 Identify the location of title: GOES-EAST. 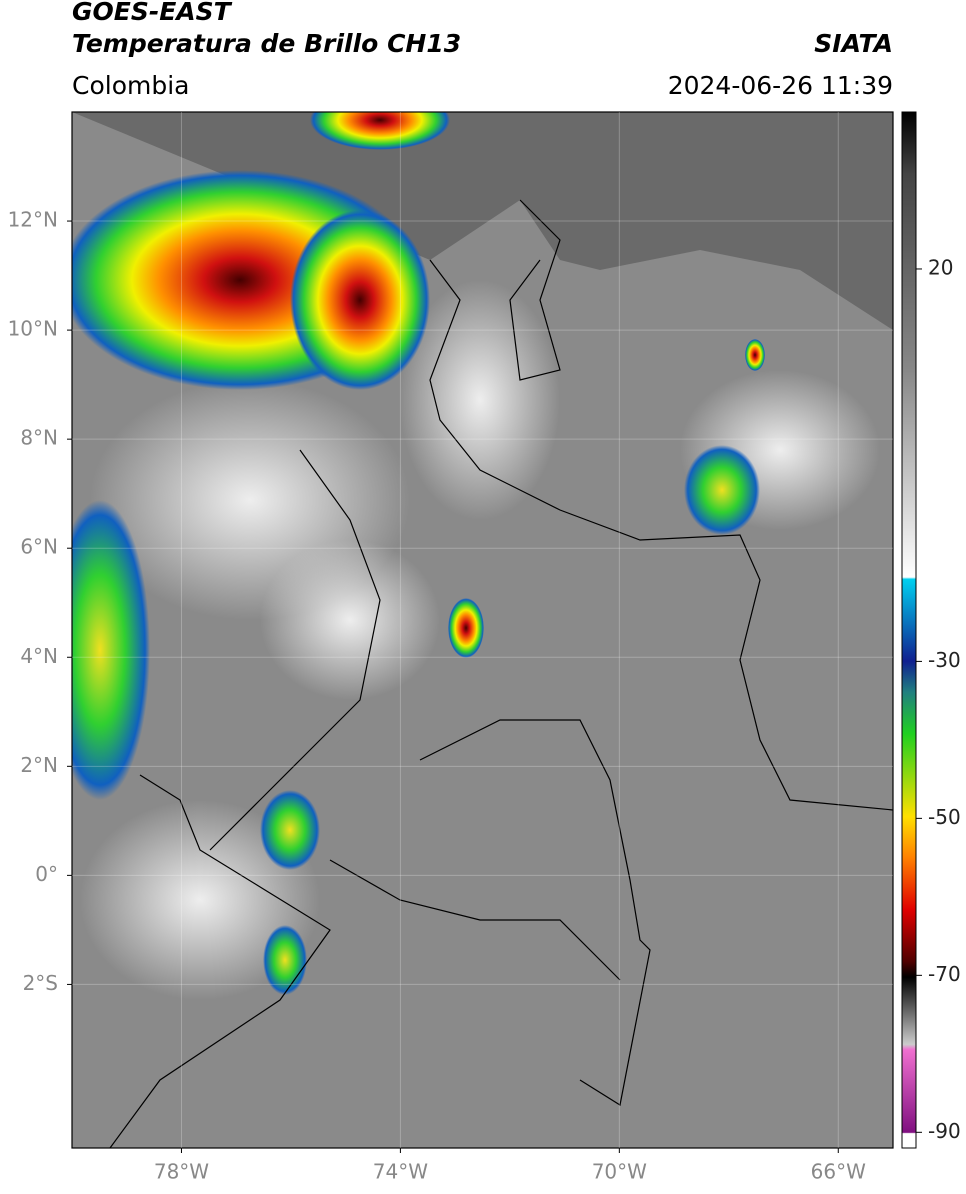
(152, 13).